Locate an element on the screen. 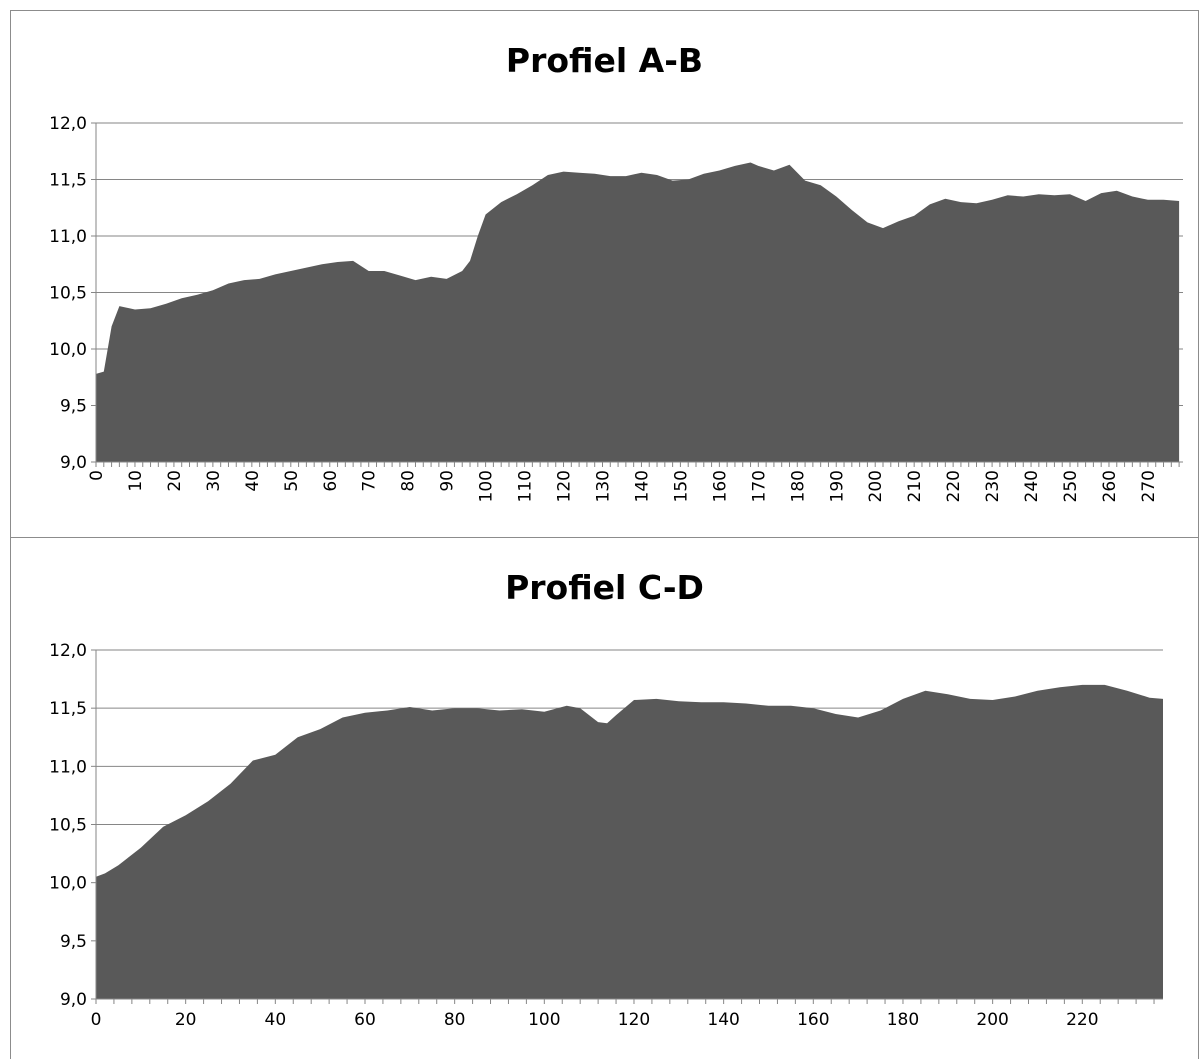 This screenshot has height=1060, width=1201. x-tick-label: 50 is located at coordinates (292, 481).